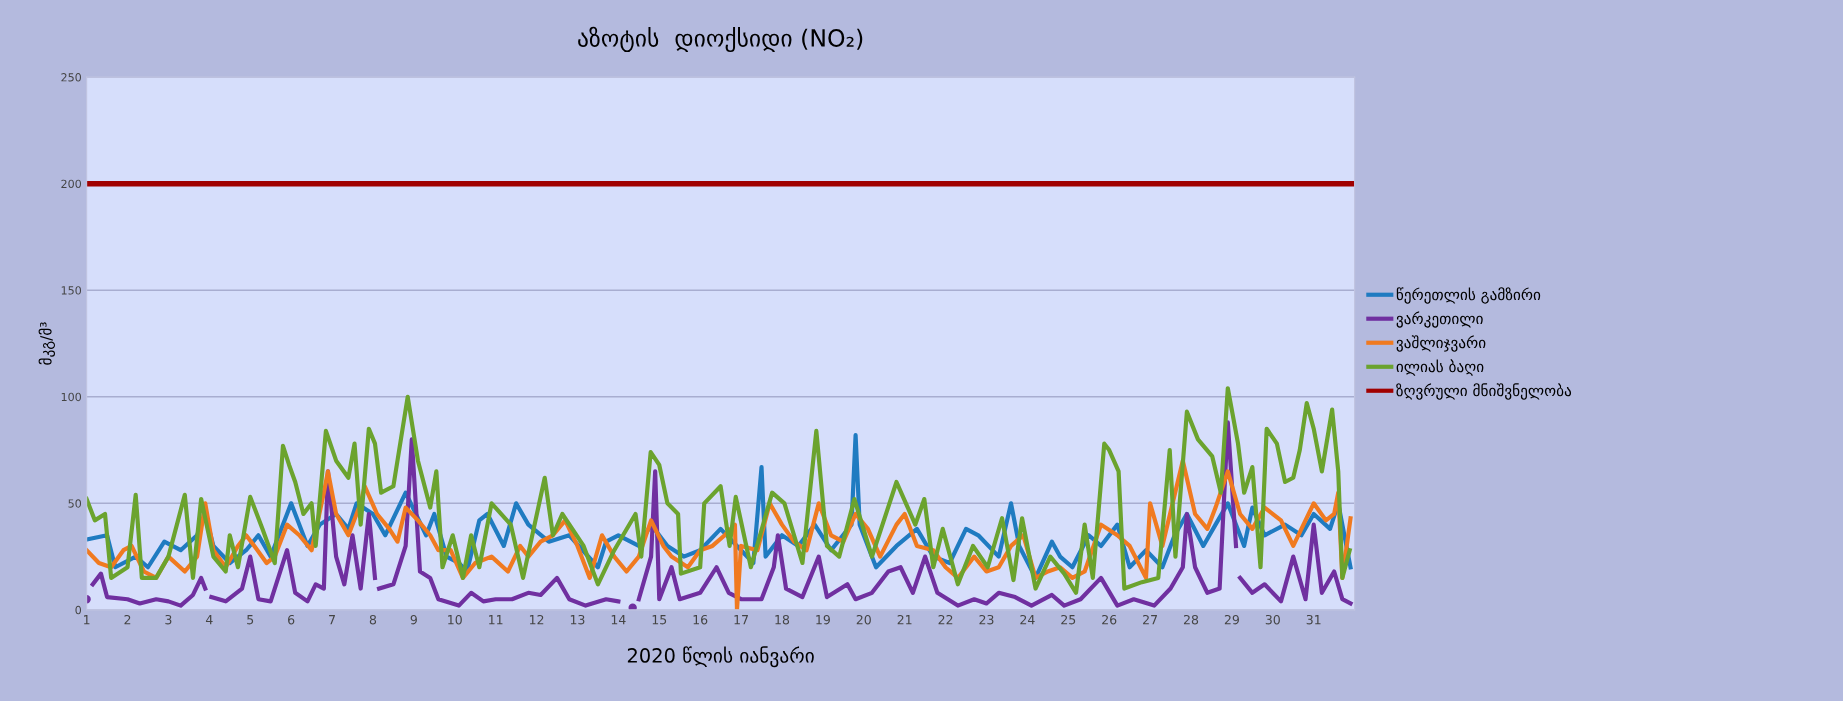  I want to click on x-tick-label: 27, so click(1150, 619).